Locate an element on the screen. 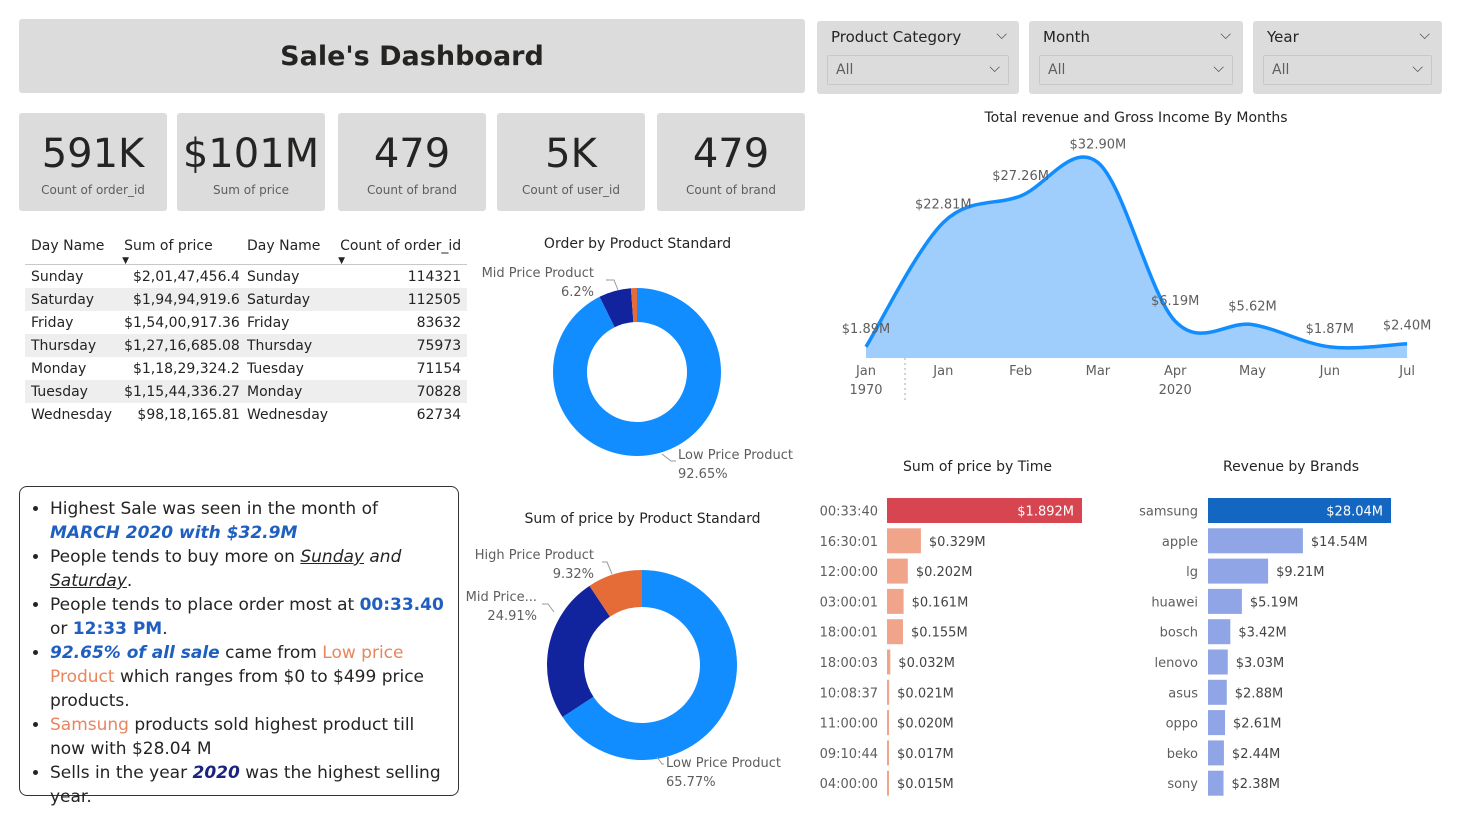 The image size is (1462, 819). table-row: Monday 70828 is located at coordinates (354, 391).